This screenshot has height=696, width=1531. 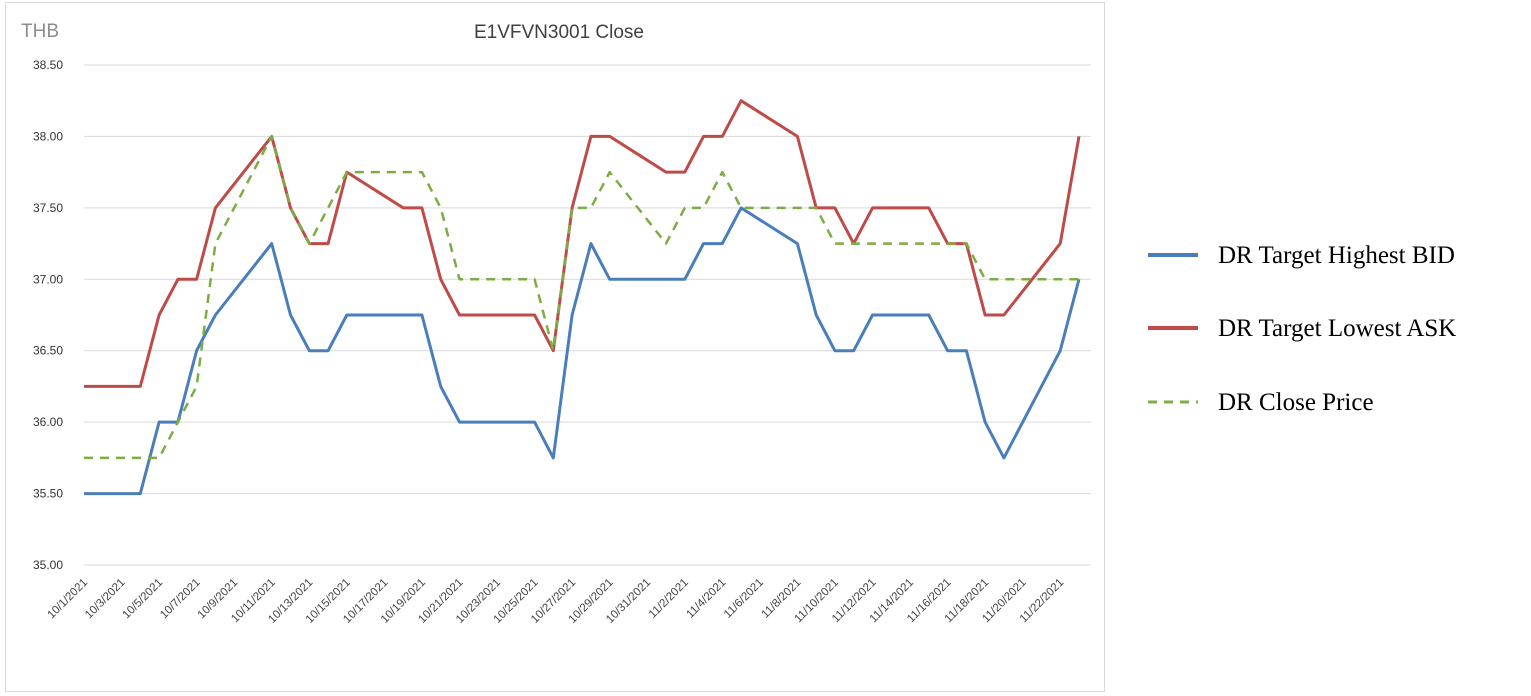 I want to click on legend-label-highest-bid: DR Target Highest BID, so click(x=1336, y=255).